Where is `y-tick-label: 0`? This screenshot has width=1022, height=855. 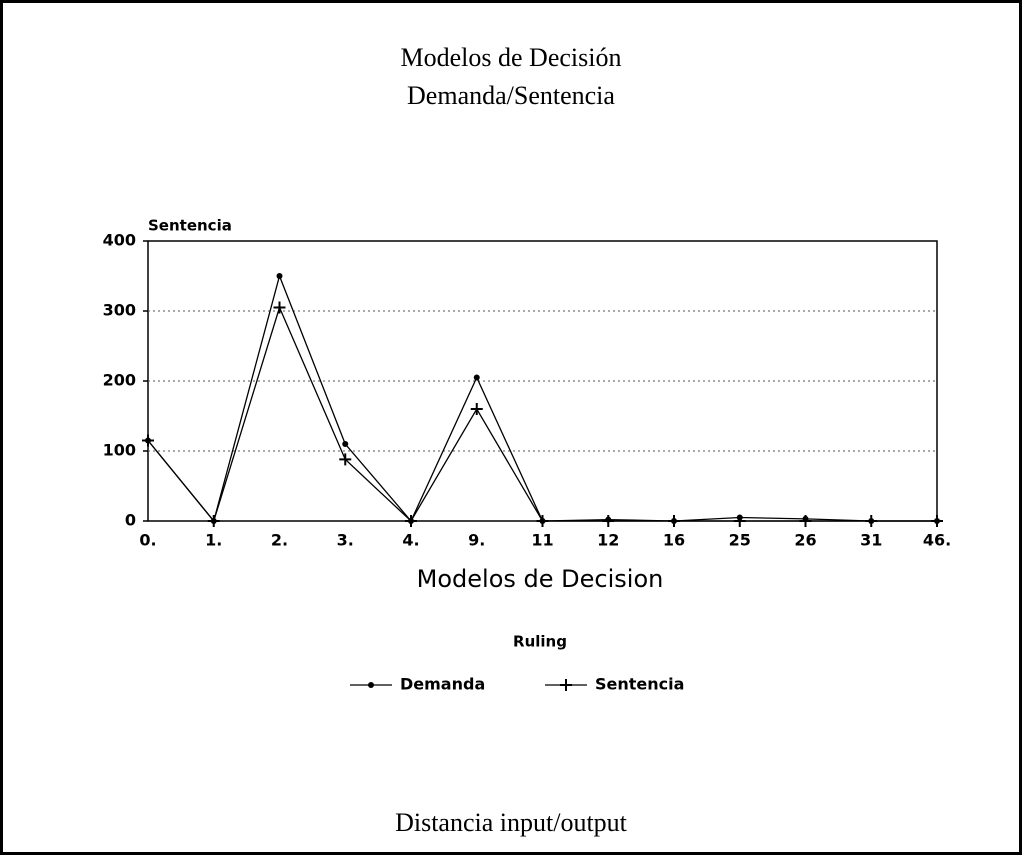 y-tick-label: 0 is located at coordinates (130, 520).